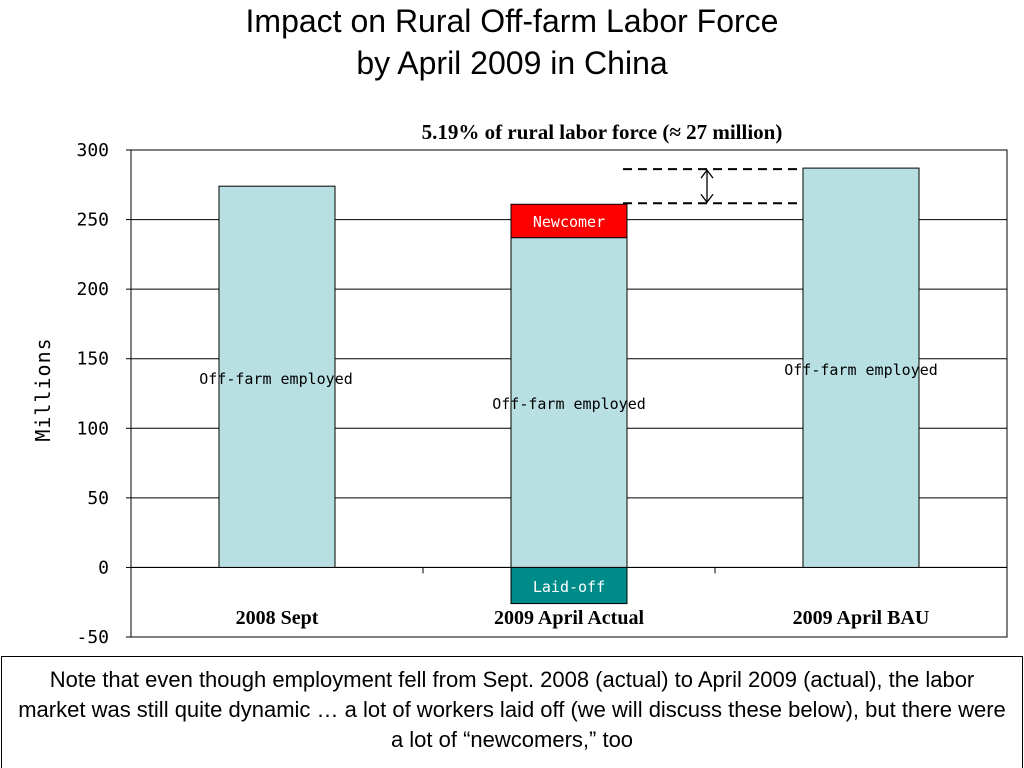  What do you see at coordinates (92, 428) in the screenshot?
I see `y-tick-label: 100` at bounding box center [92, 428].